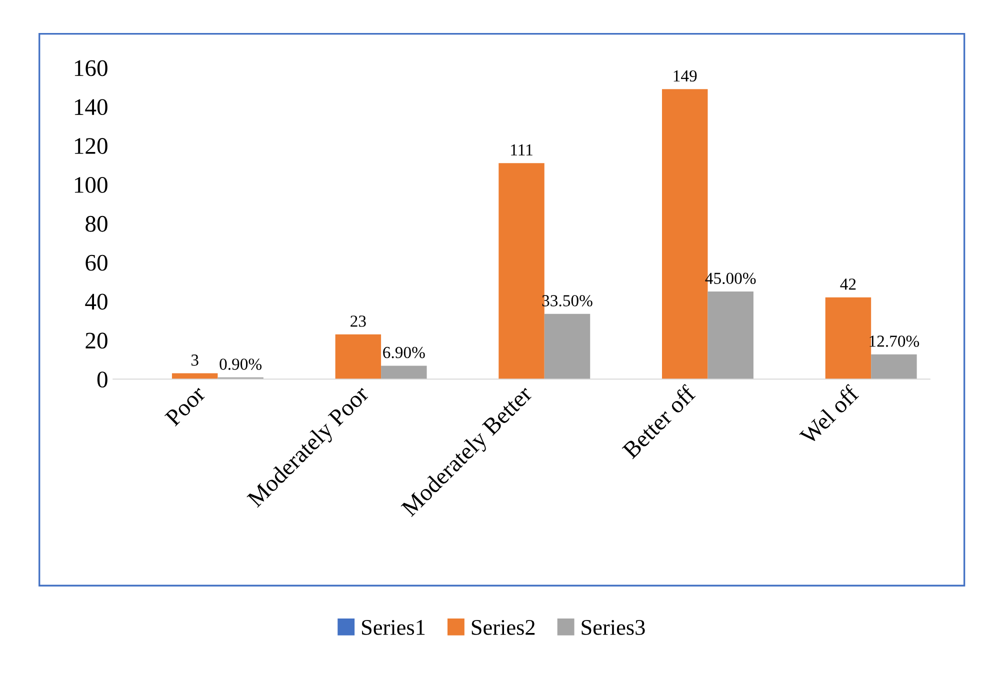 The width and height of the screenshot is (984, 677). What do you see at coordinates (829, 415) in the screenshot?
I see `x-tick-label: Wel off` at bounding box center [829, 415].